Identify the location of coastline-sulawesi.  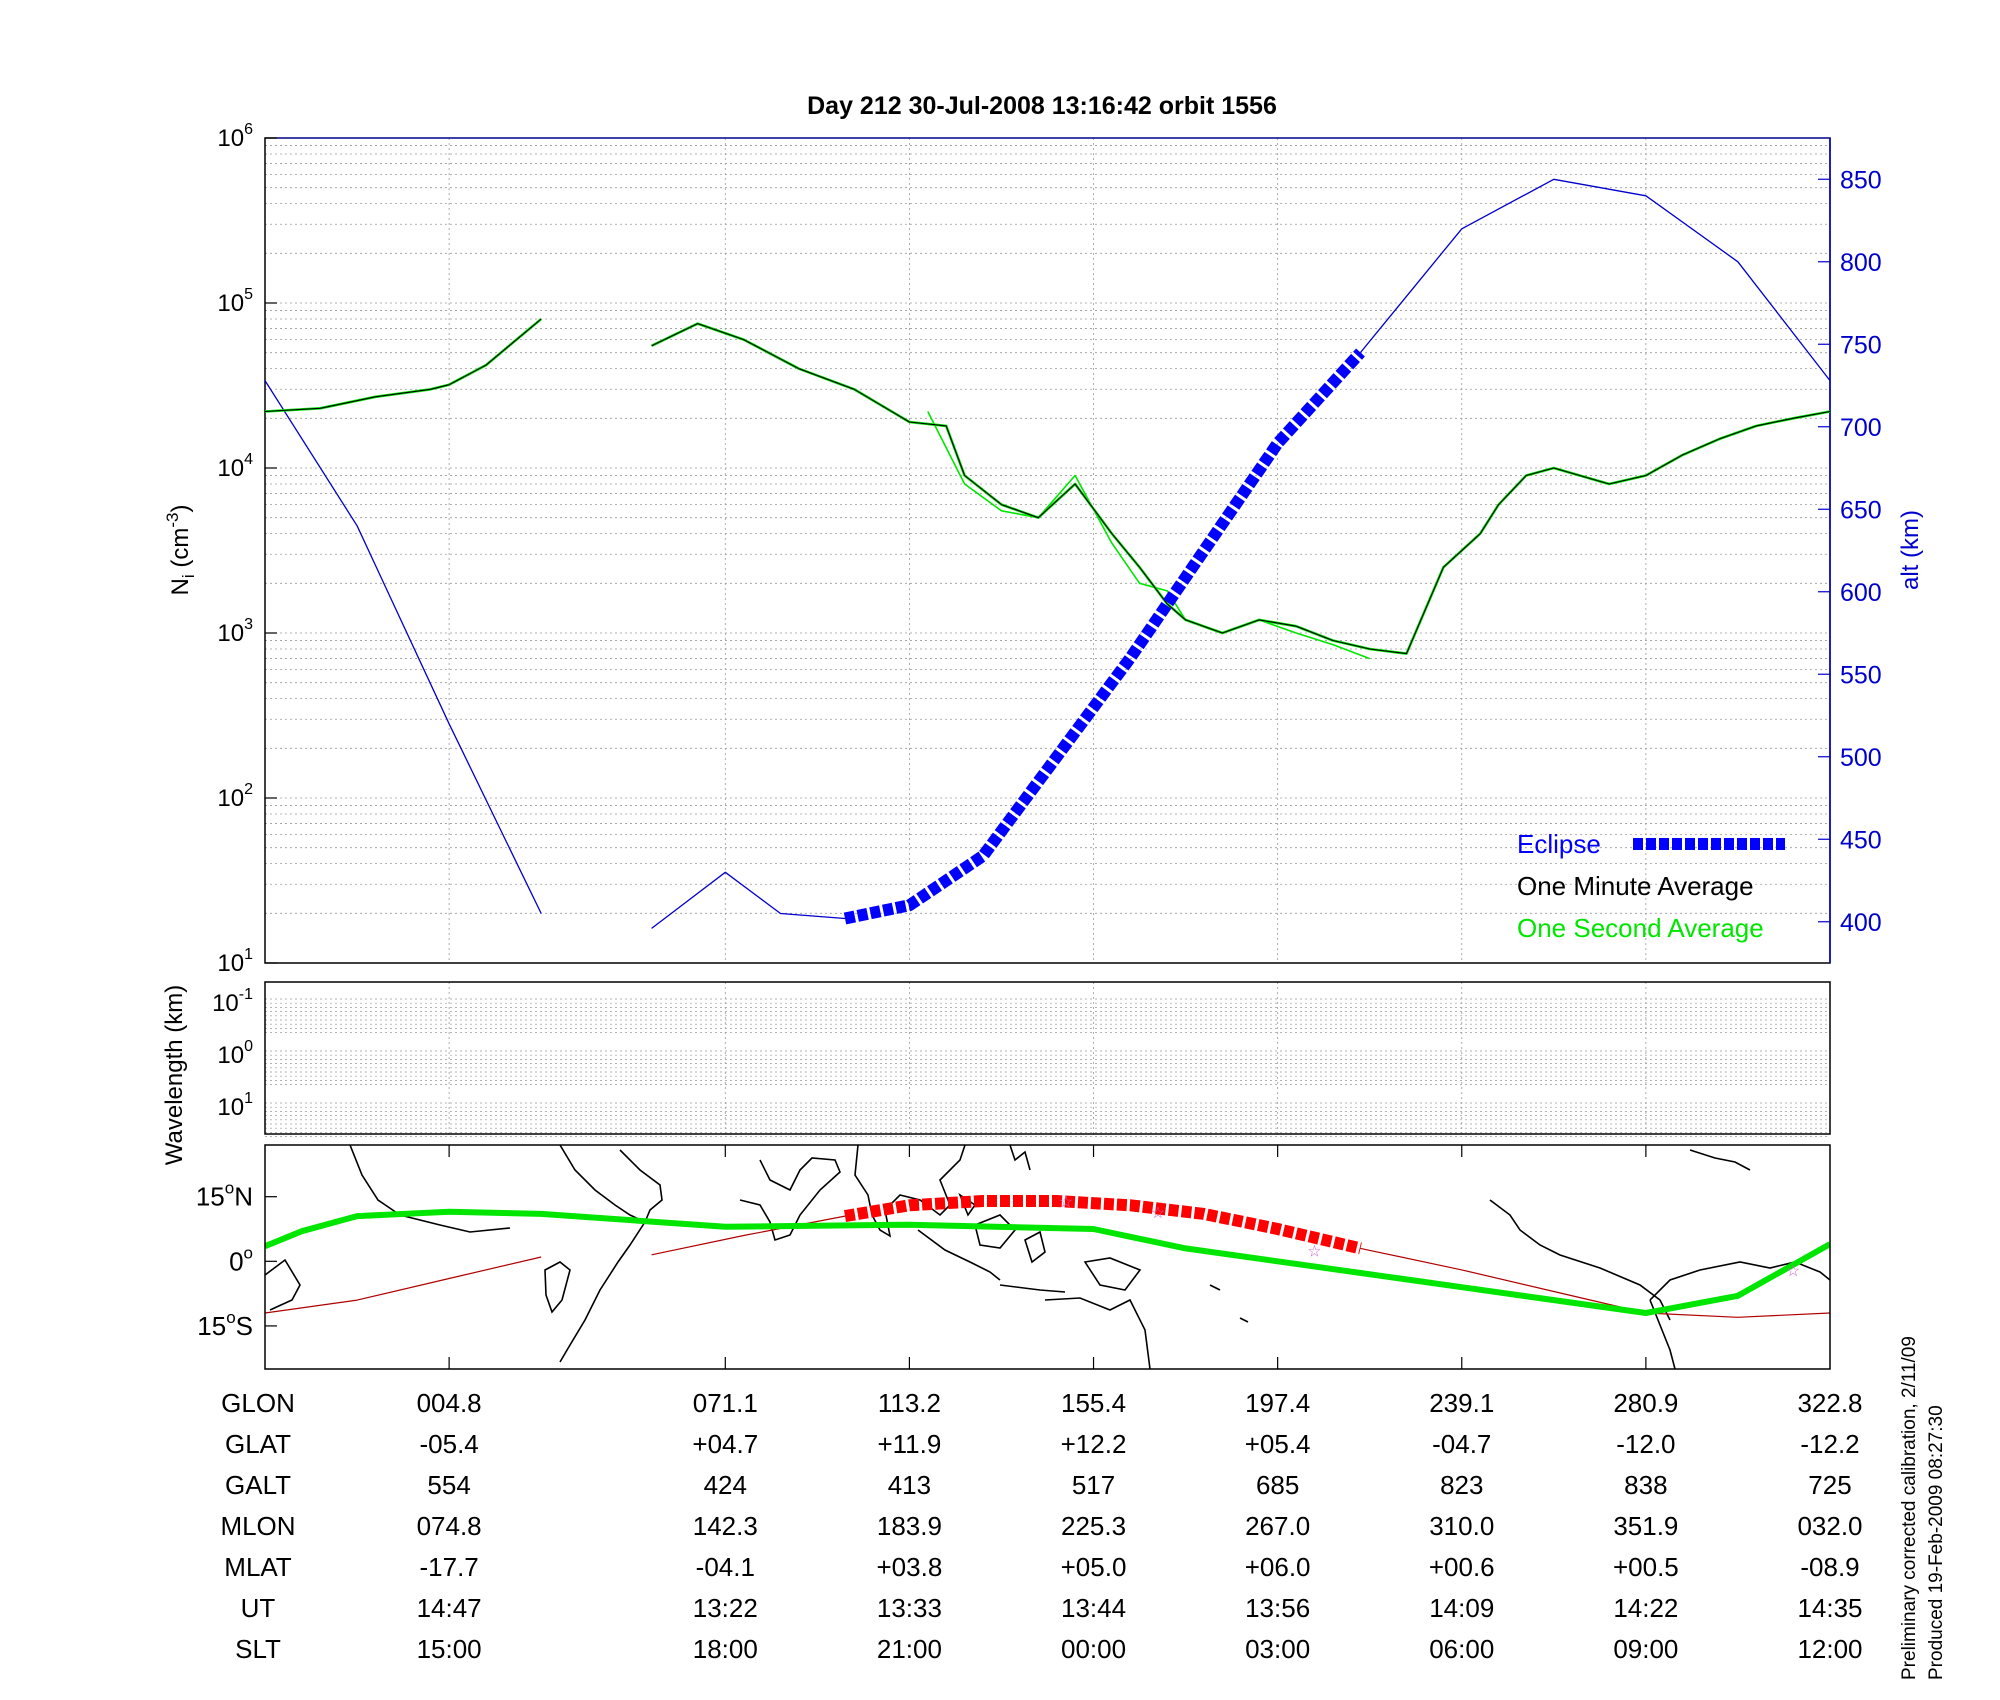
(1035, 1247).